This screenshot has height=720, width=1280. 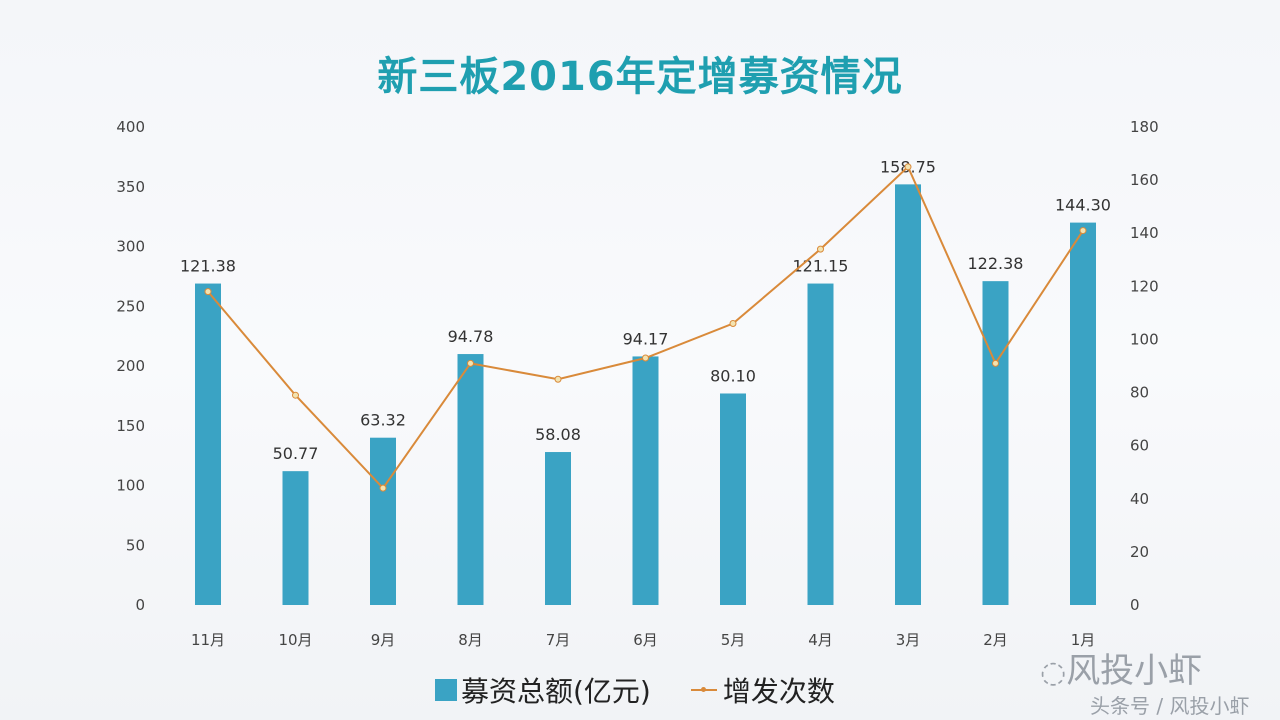 I want to click on data-label: 122.38, so click(x=996, y=263).